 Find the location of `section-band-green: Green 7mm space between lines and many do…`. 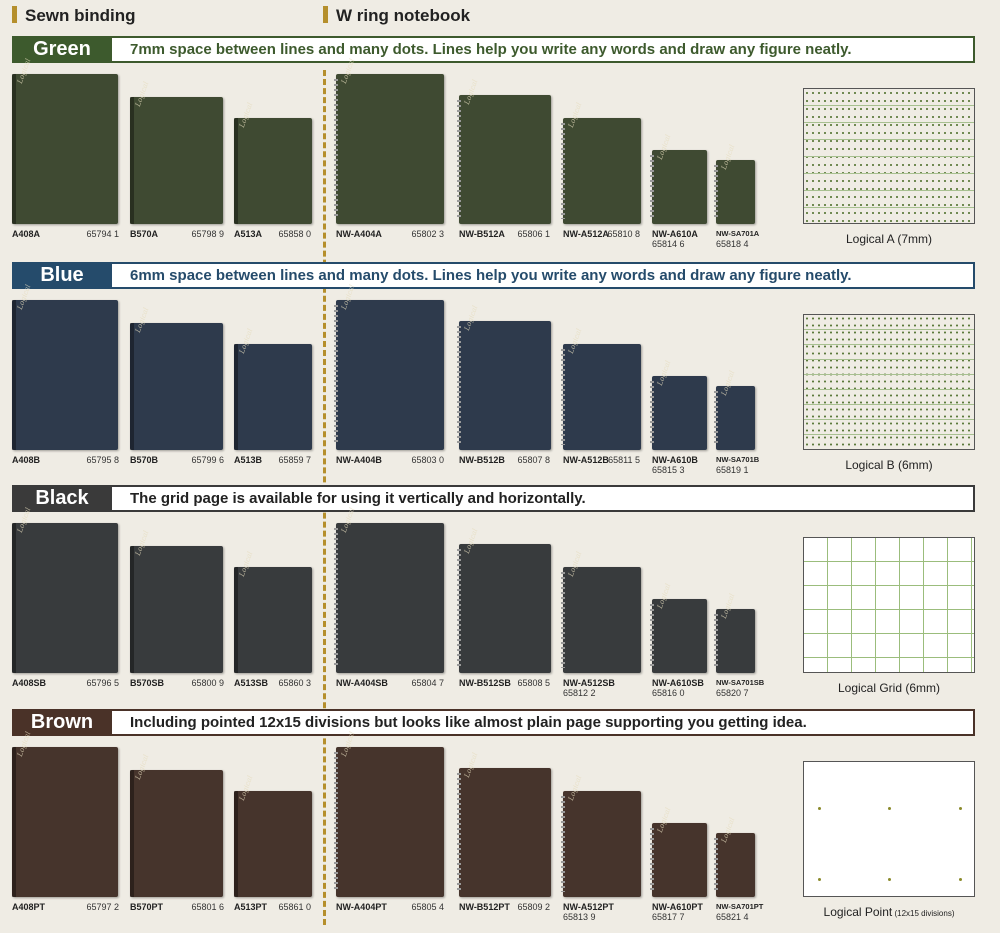

section-band-green: Green 7mm space between lines and many do… is located at coordinates (493, 49).